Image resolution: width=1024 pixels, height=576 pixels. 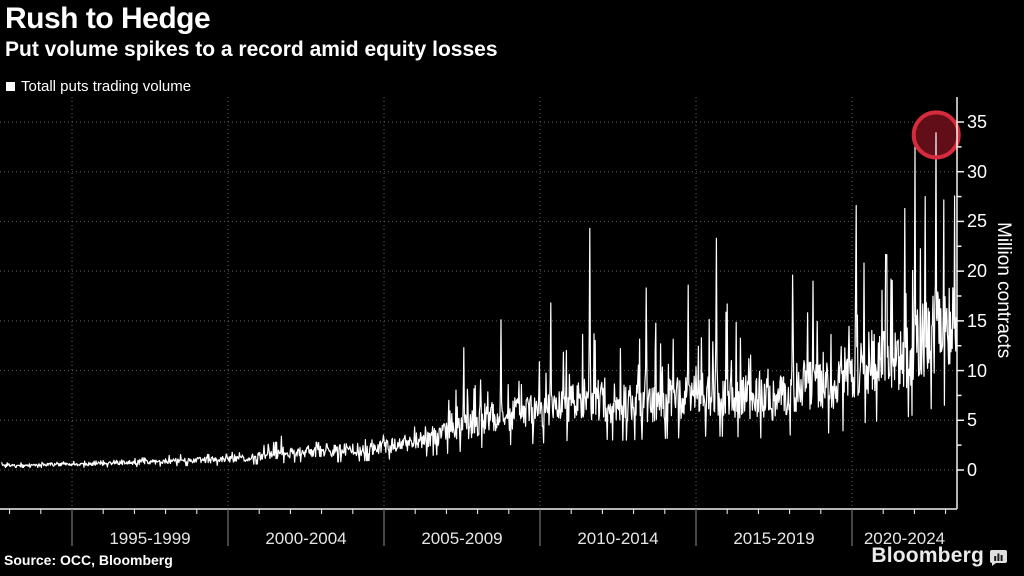 What do you see at coordinates (306, 538) in the screenshot?
I see `x-period-label: 2000-2004` at bounding box center [306, 538].